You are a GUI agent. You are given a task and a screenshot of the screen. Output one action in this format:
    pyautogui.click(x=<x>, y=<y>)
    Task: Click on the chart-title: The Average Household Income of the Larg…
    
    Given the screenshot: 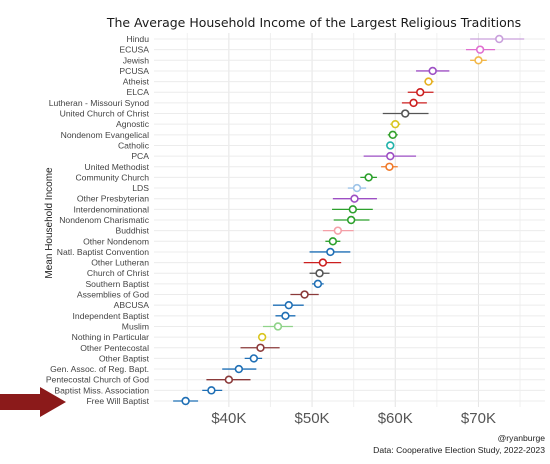 What is the action you would take?
    pyautogui.click(x=313, y=22)
    